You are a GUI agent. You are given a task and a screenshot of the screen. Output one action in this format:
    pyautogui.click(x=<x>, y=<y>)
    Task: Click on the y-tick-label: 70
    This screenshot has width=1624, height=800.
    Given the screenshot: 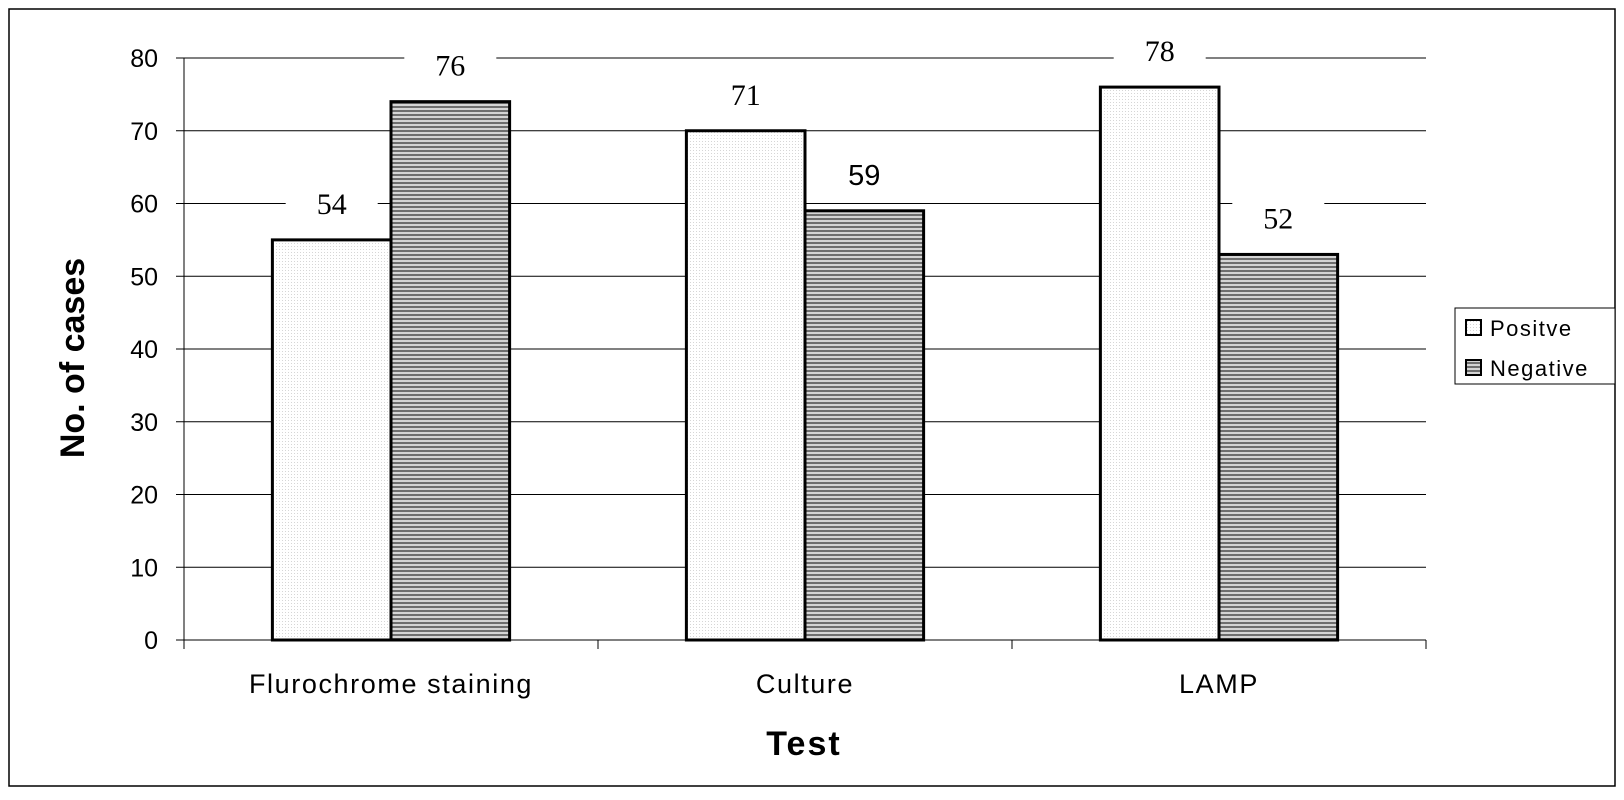 What is the action you would take?
    pyautogui.click(x=144, y=132)
    